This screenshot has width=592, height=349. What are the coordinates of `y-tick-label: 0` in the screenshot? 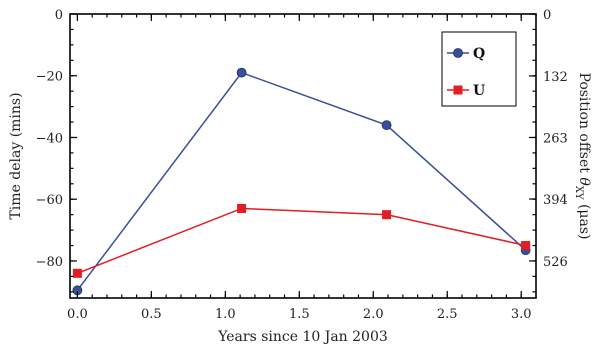 It's located at (59, 15).